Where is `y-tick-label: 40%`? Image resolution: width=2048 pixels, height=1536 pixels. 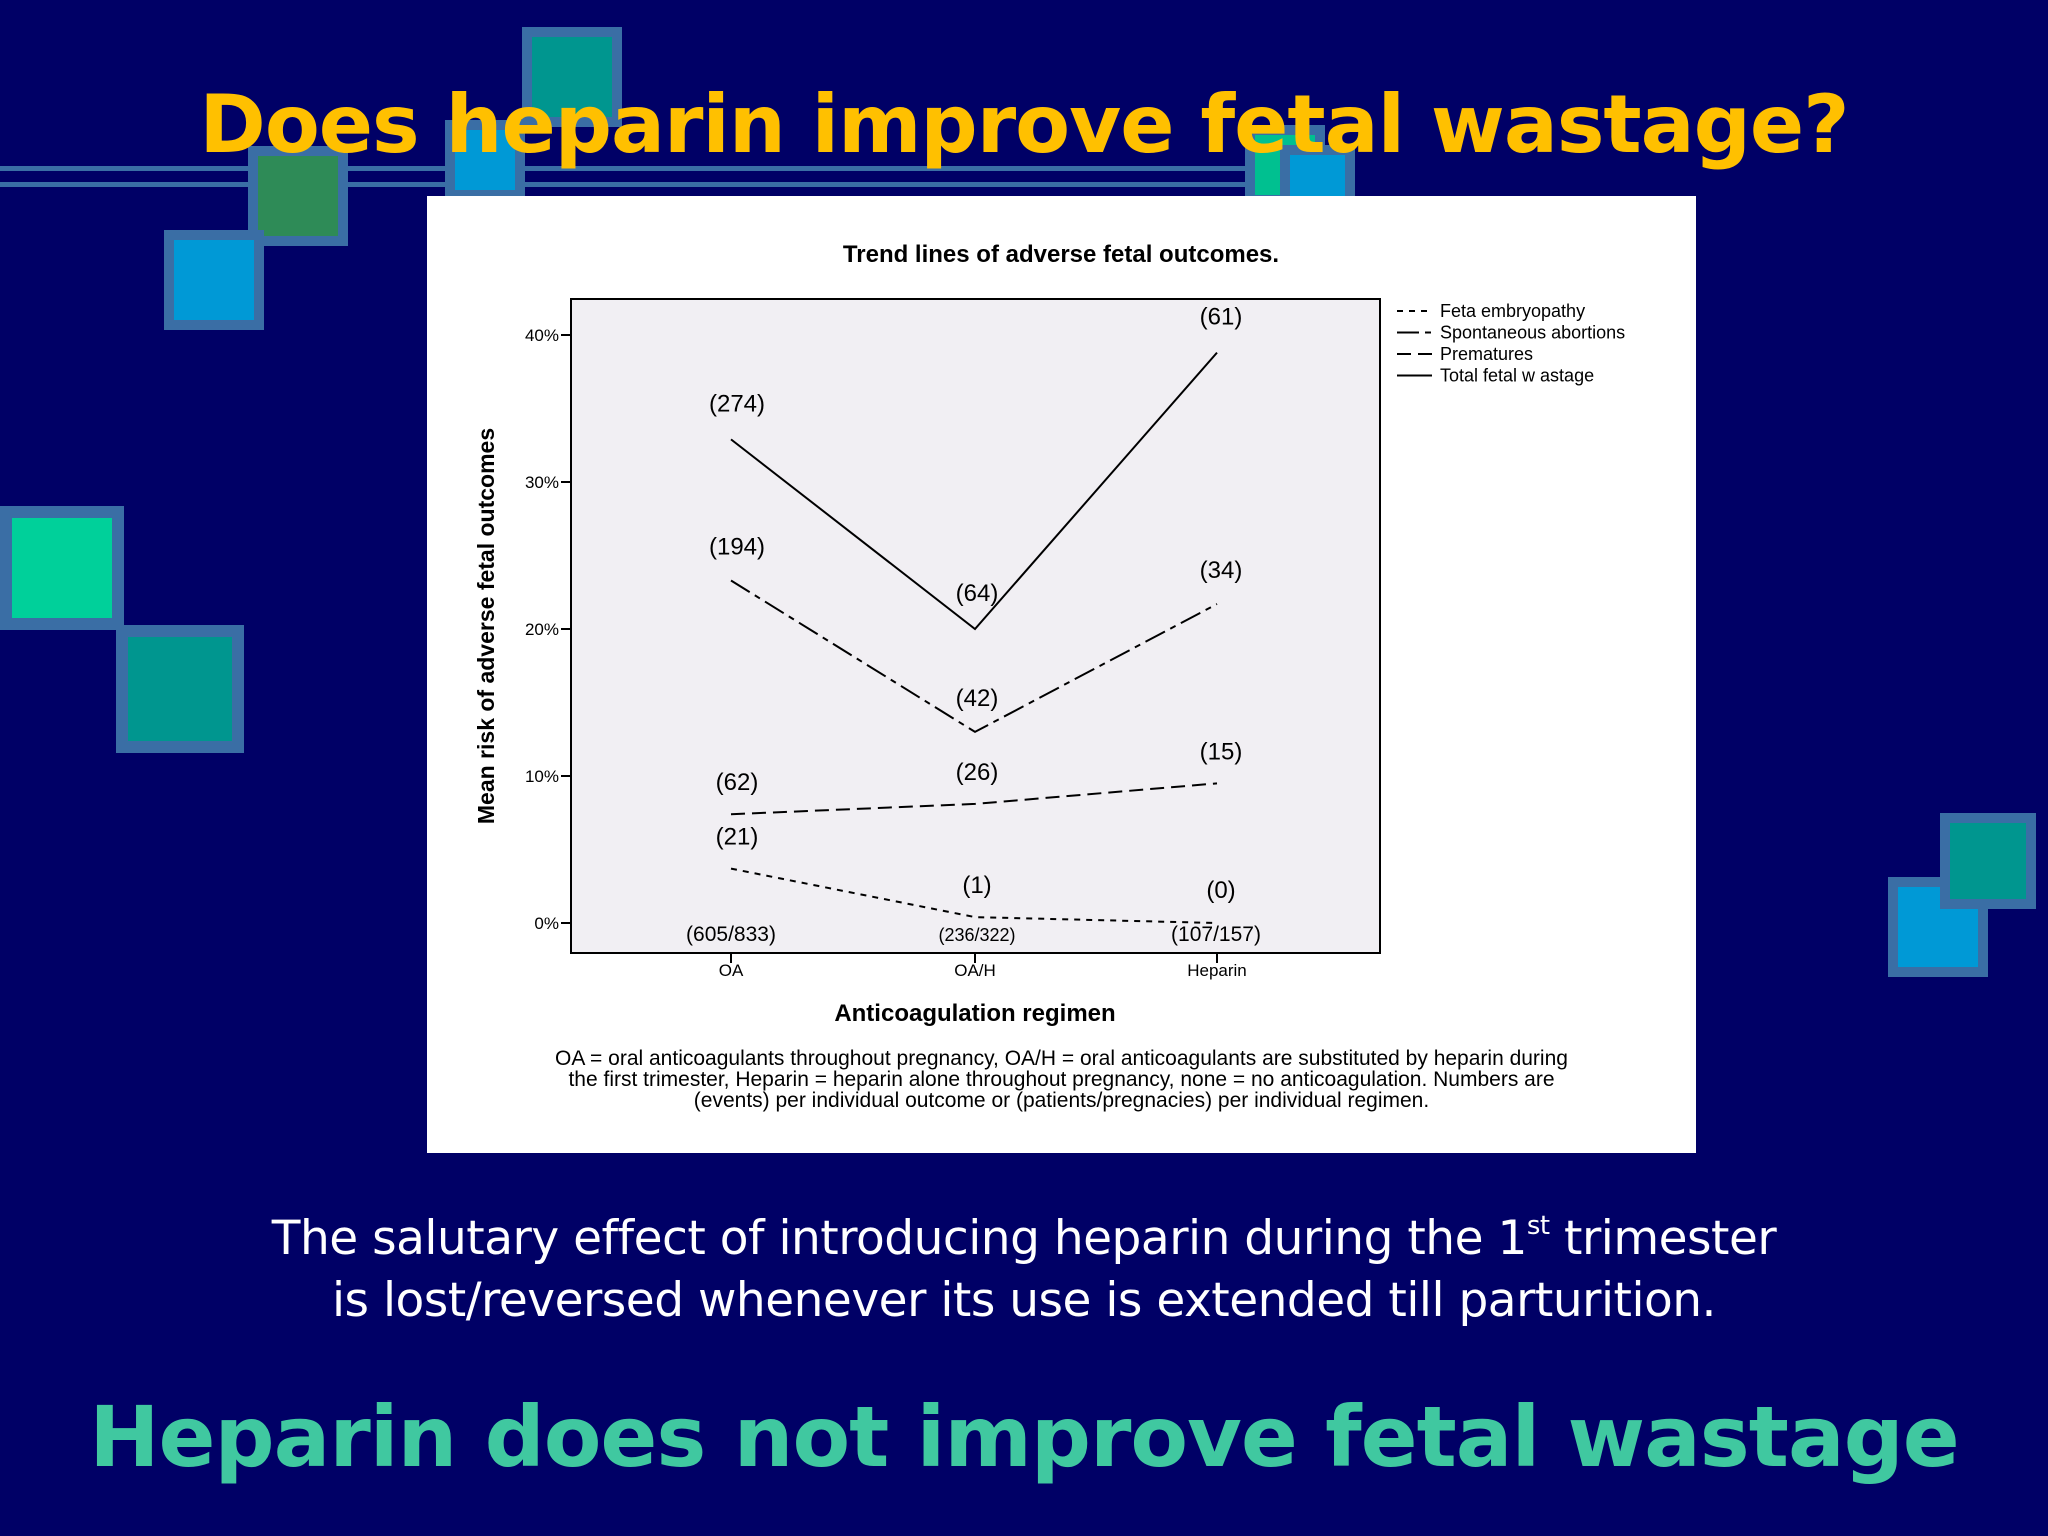
y-tick-label: 40% is located at coordinates (542, 335).